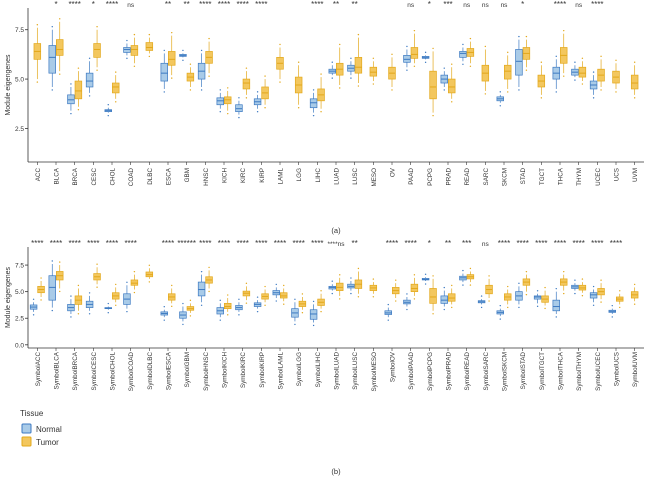 The height and width of the screenshot is (477, 648). I want to click on y-tick-label: 5.0, so click(19, 292).